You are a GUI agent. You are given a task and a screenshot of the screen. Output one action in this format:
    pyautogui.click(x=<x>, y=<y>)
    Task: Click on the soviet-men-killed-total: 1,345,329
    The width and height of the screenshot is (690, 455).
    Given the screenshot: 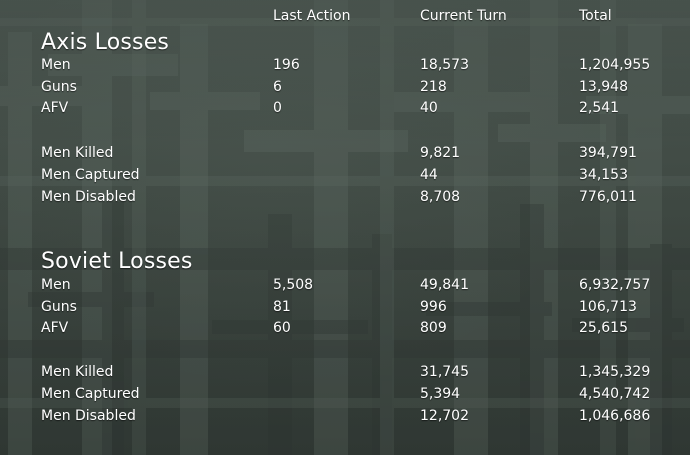 What is the action you would take?
    pyautogui.click(x=615, y=372)
    